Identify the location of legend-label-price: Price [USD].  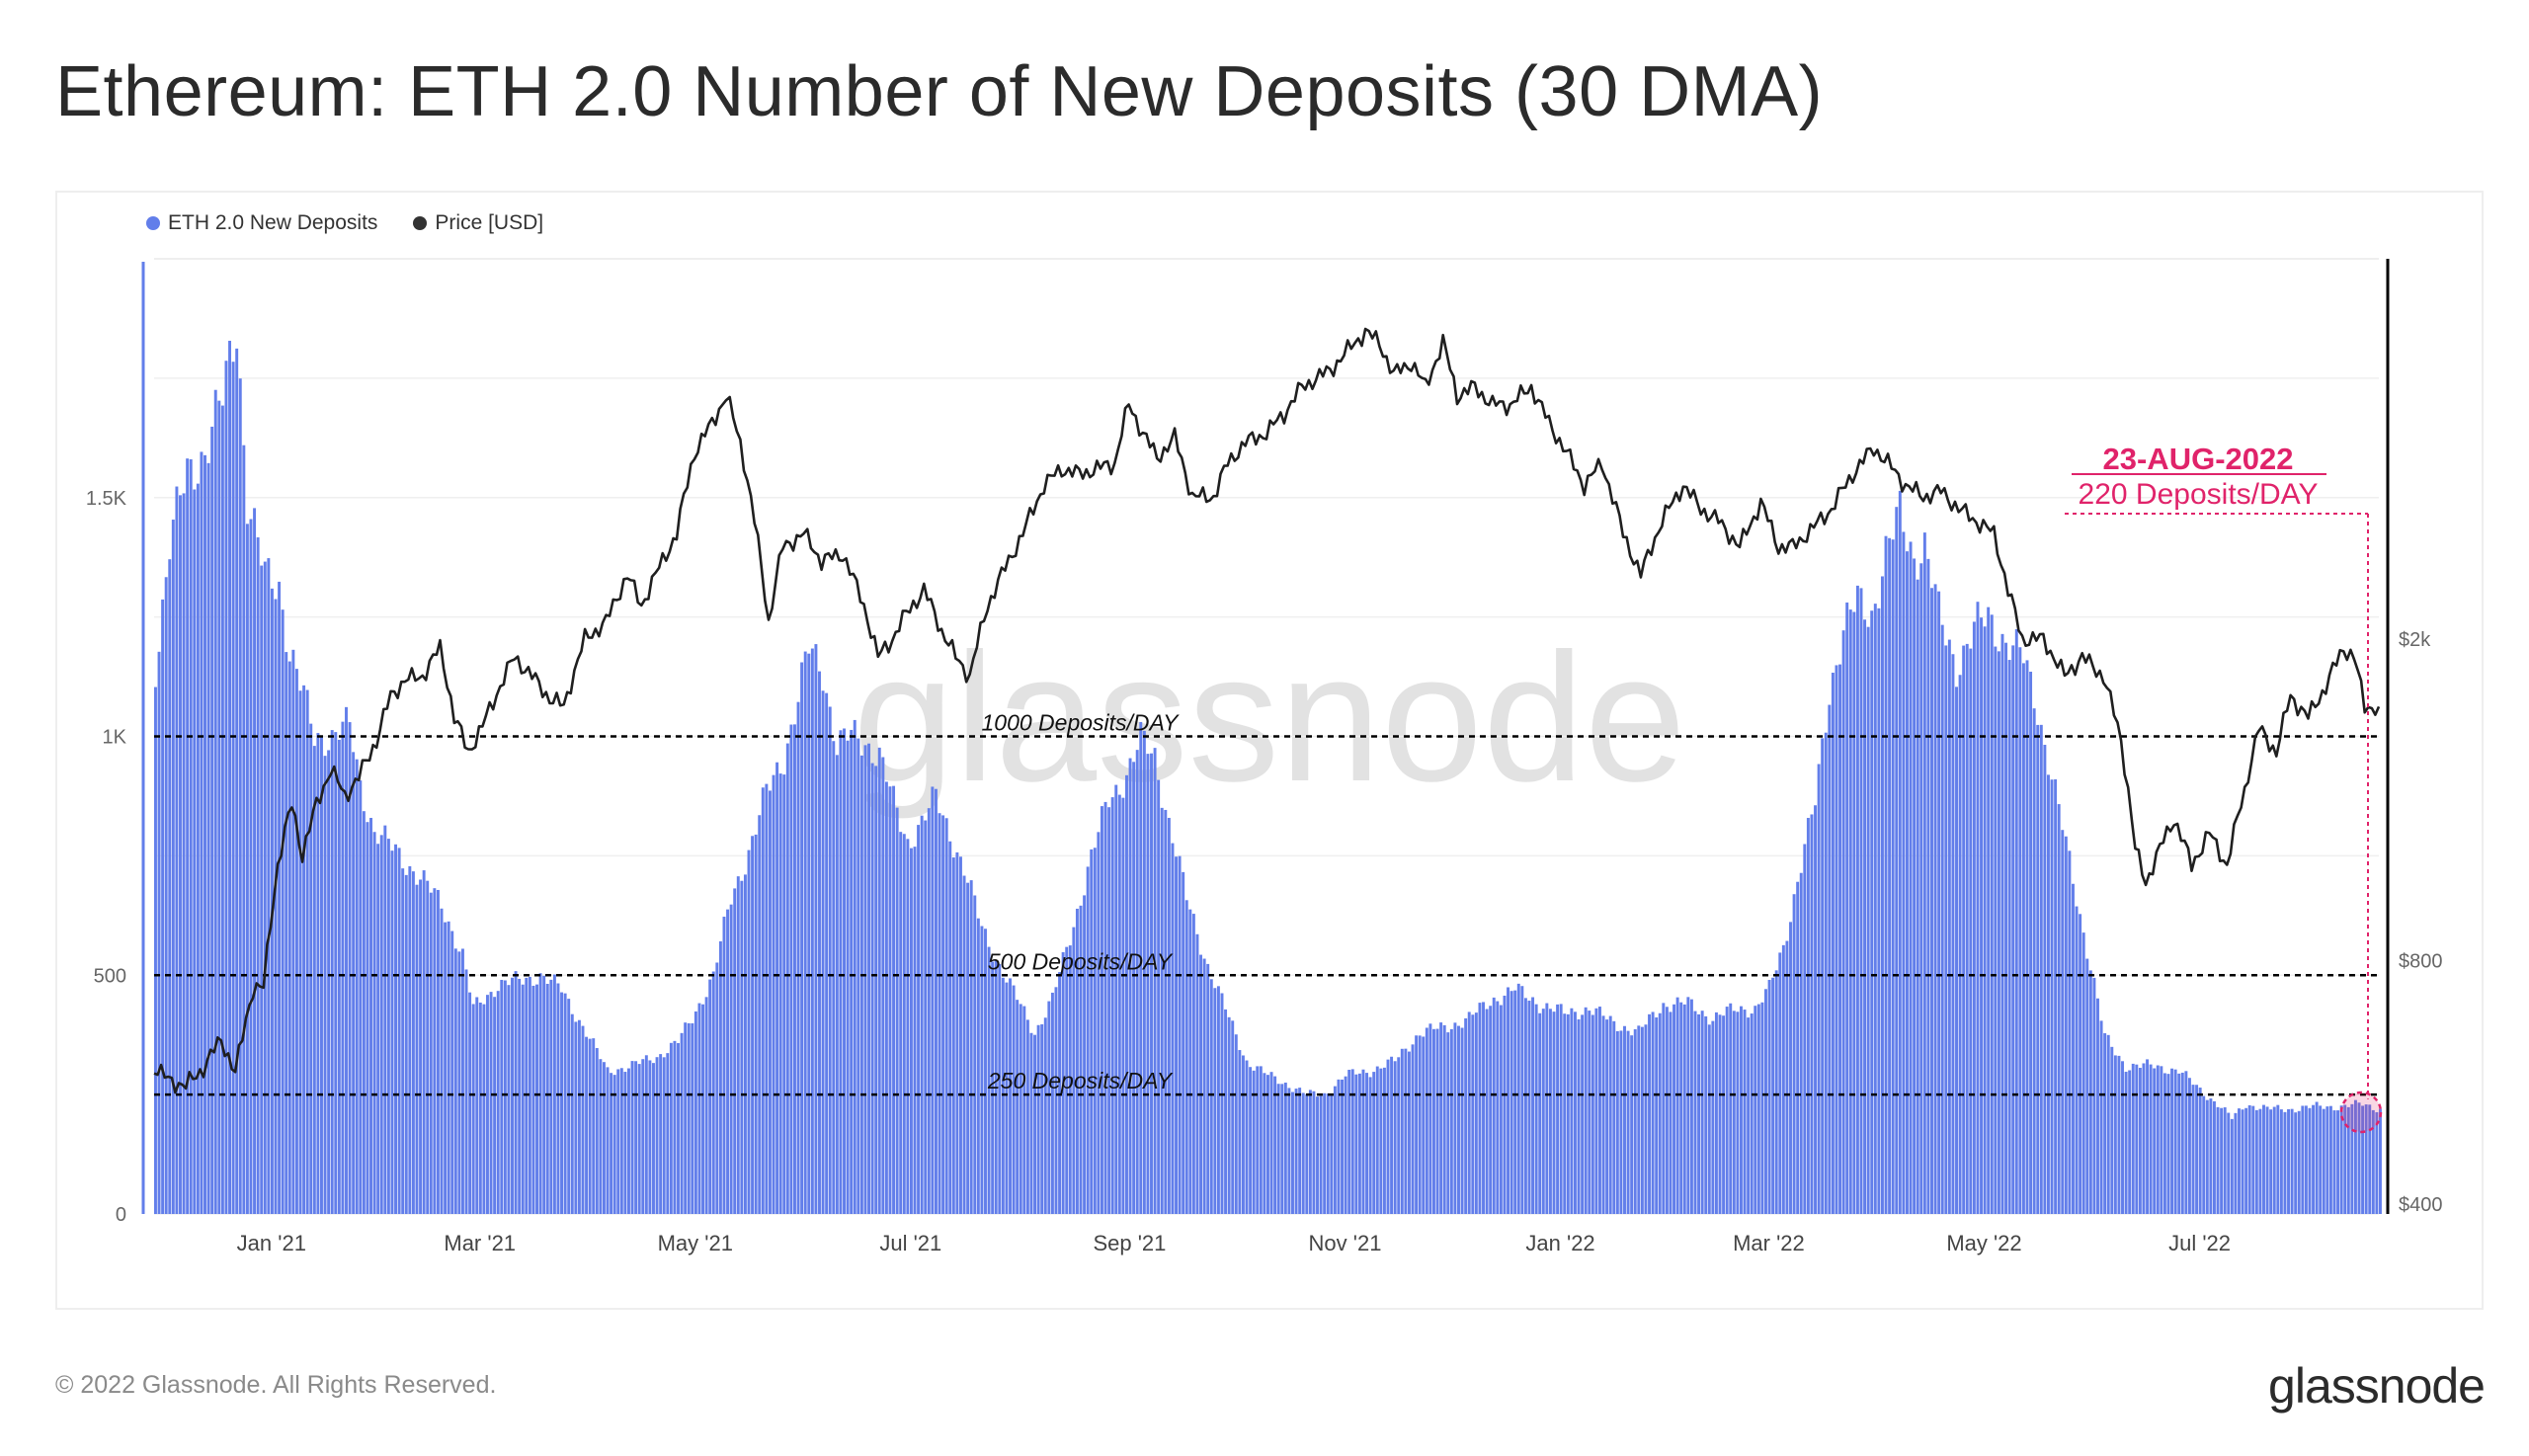
(489, 222).